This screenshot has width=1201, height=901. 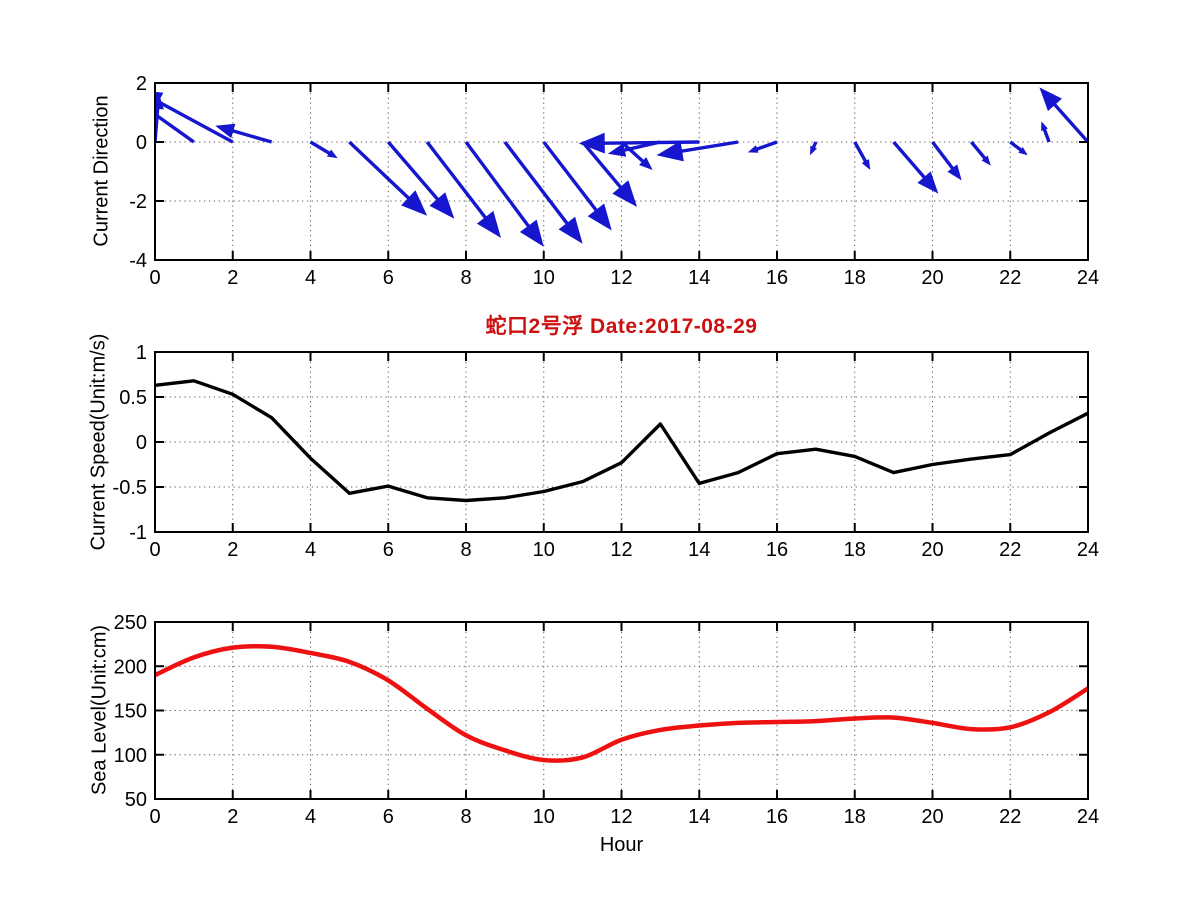 I want to click on current-speed-line, so click(x=621, y=441).